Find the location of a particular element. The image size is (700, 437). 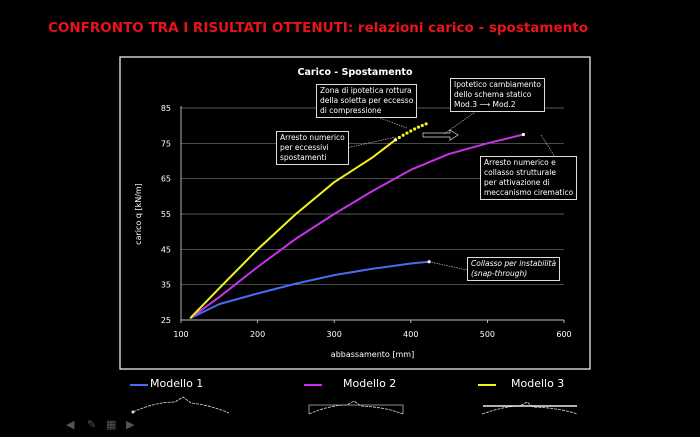

annotation-line: Ipotetico cambiamento is located at coordinates (497, 84).